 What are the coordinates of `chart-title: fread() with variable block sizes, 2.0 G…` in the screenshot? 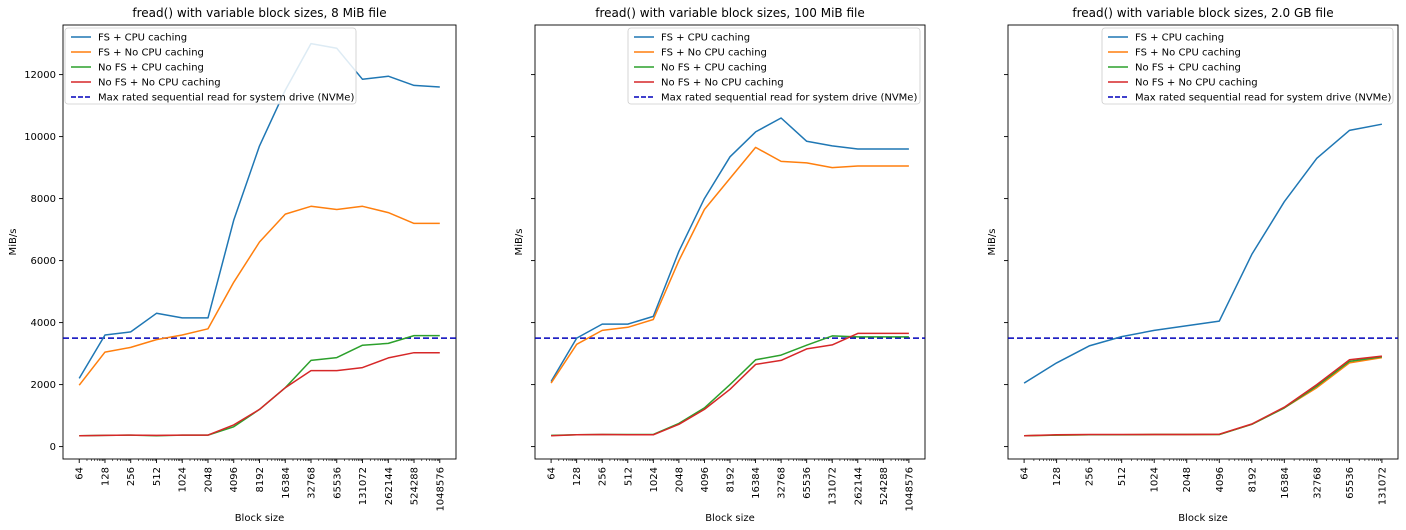 It's located at (1202, 13).